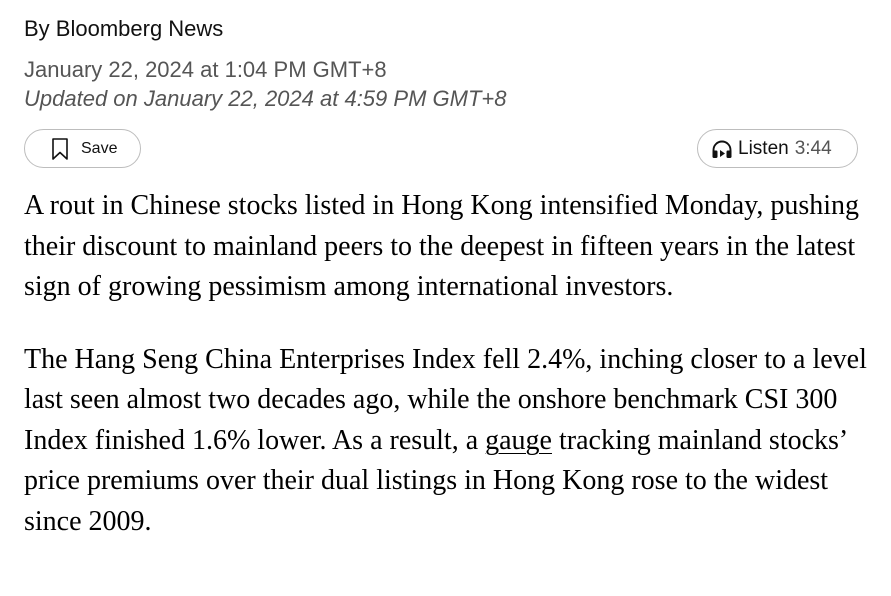 The width and height of the screenshot is (891, 596). I want to click on published-date: January 22, 2024 at 1:04 PM GMT+8, so click(205, 69).